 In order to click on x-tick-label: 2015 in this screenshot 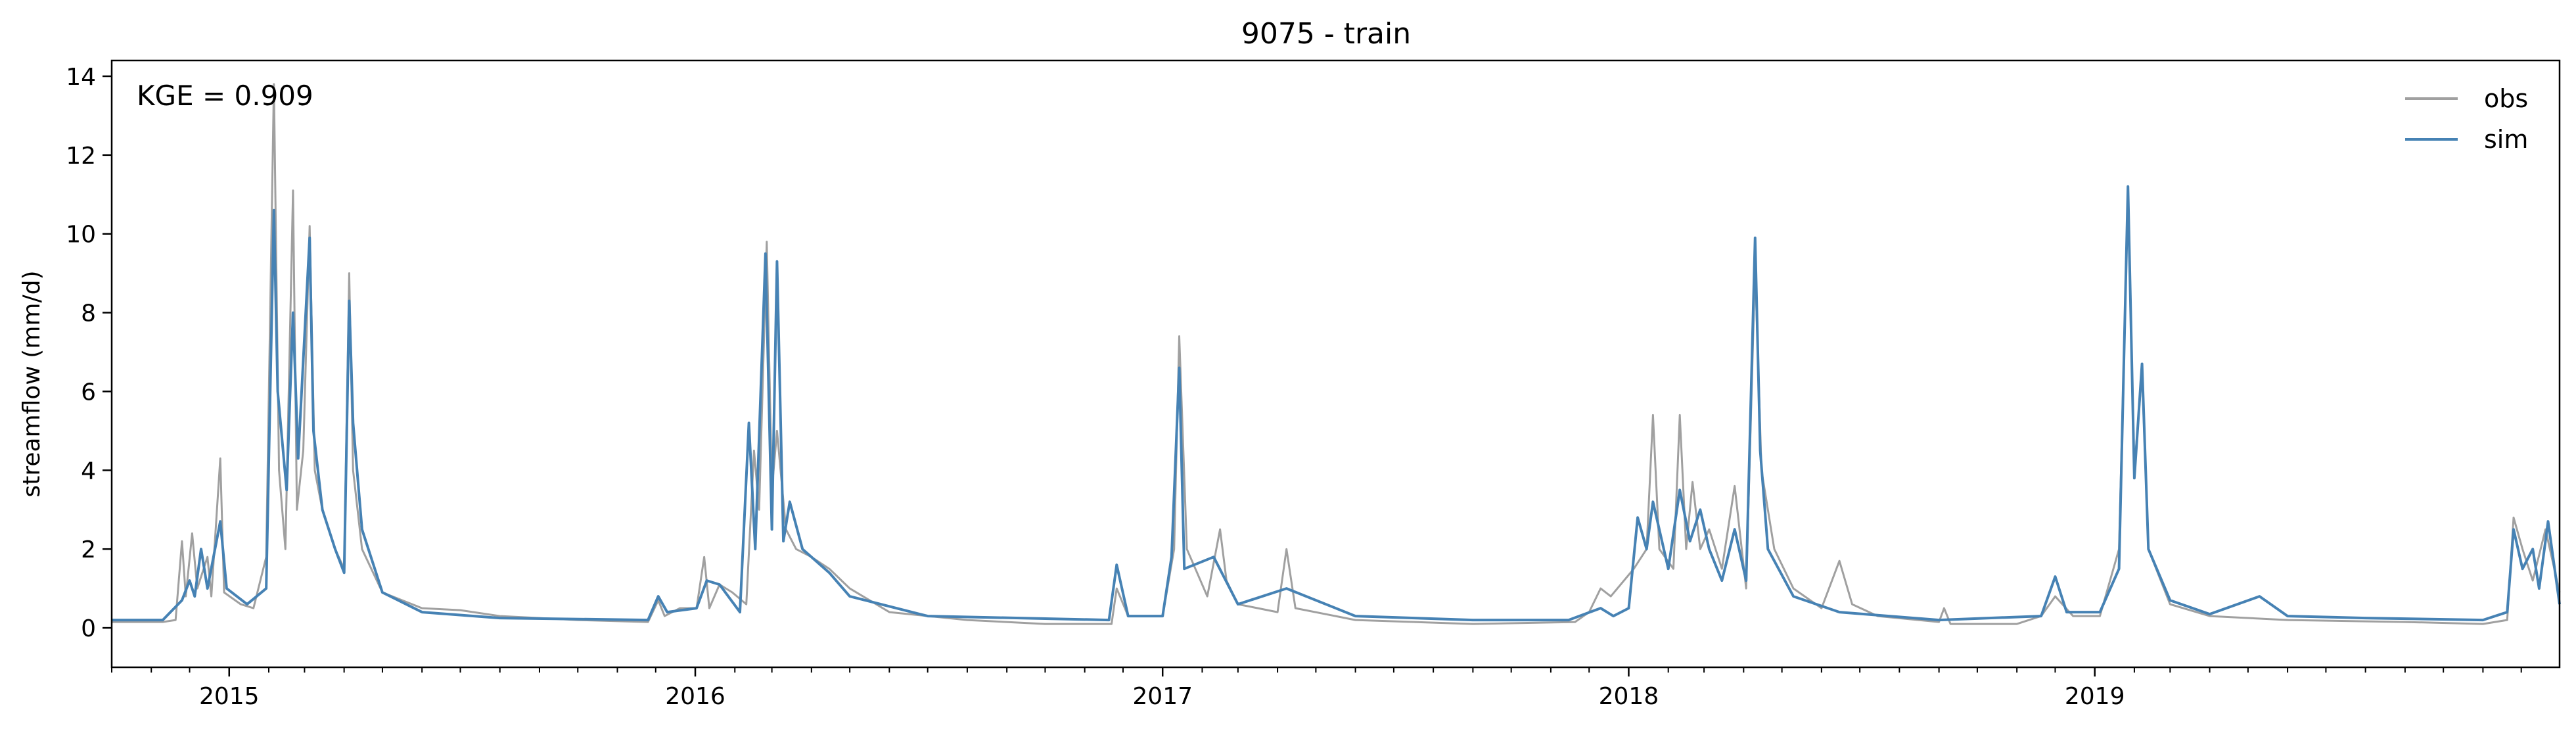, I will do `click(229, 696)`.